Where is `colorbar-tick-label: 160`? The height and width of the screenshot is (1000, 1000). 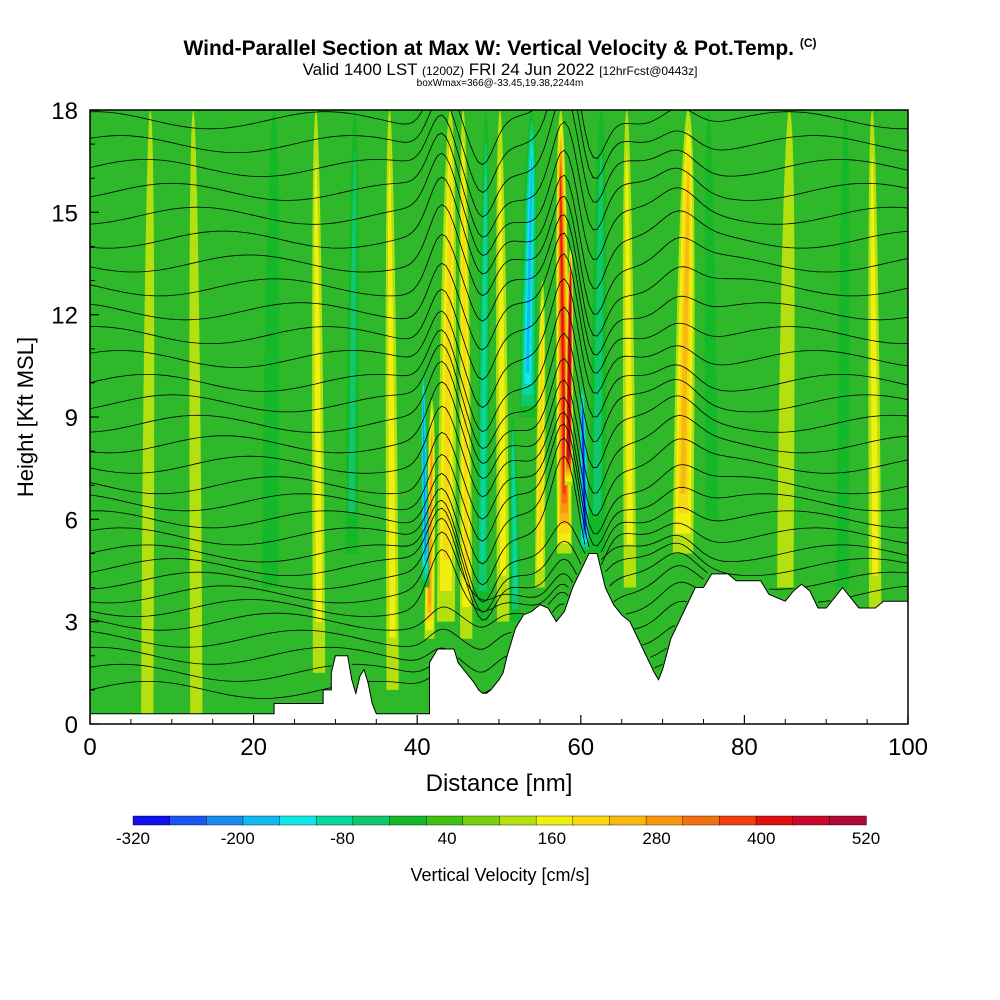 colorbar-tick-label: 160 is located at coordinates (552, 838).